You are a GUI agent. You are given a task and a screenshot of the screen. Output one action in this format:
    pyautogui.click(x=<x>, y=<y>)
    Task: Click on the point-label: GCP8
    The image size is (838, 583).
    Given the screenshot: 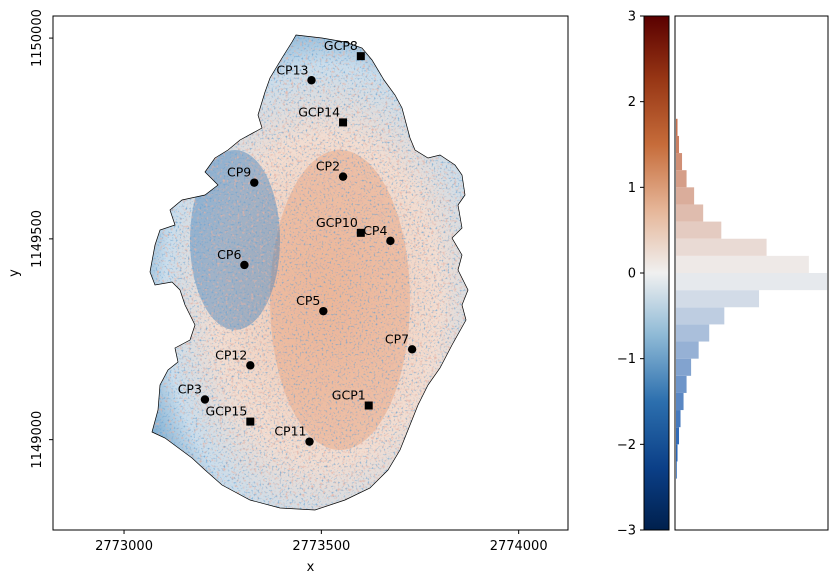 What is the action you would take?
    pyautogui.click(x=341, y=45)
    